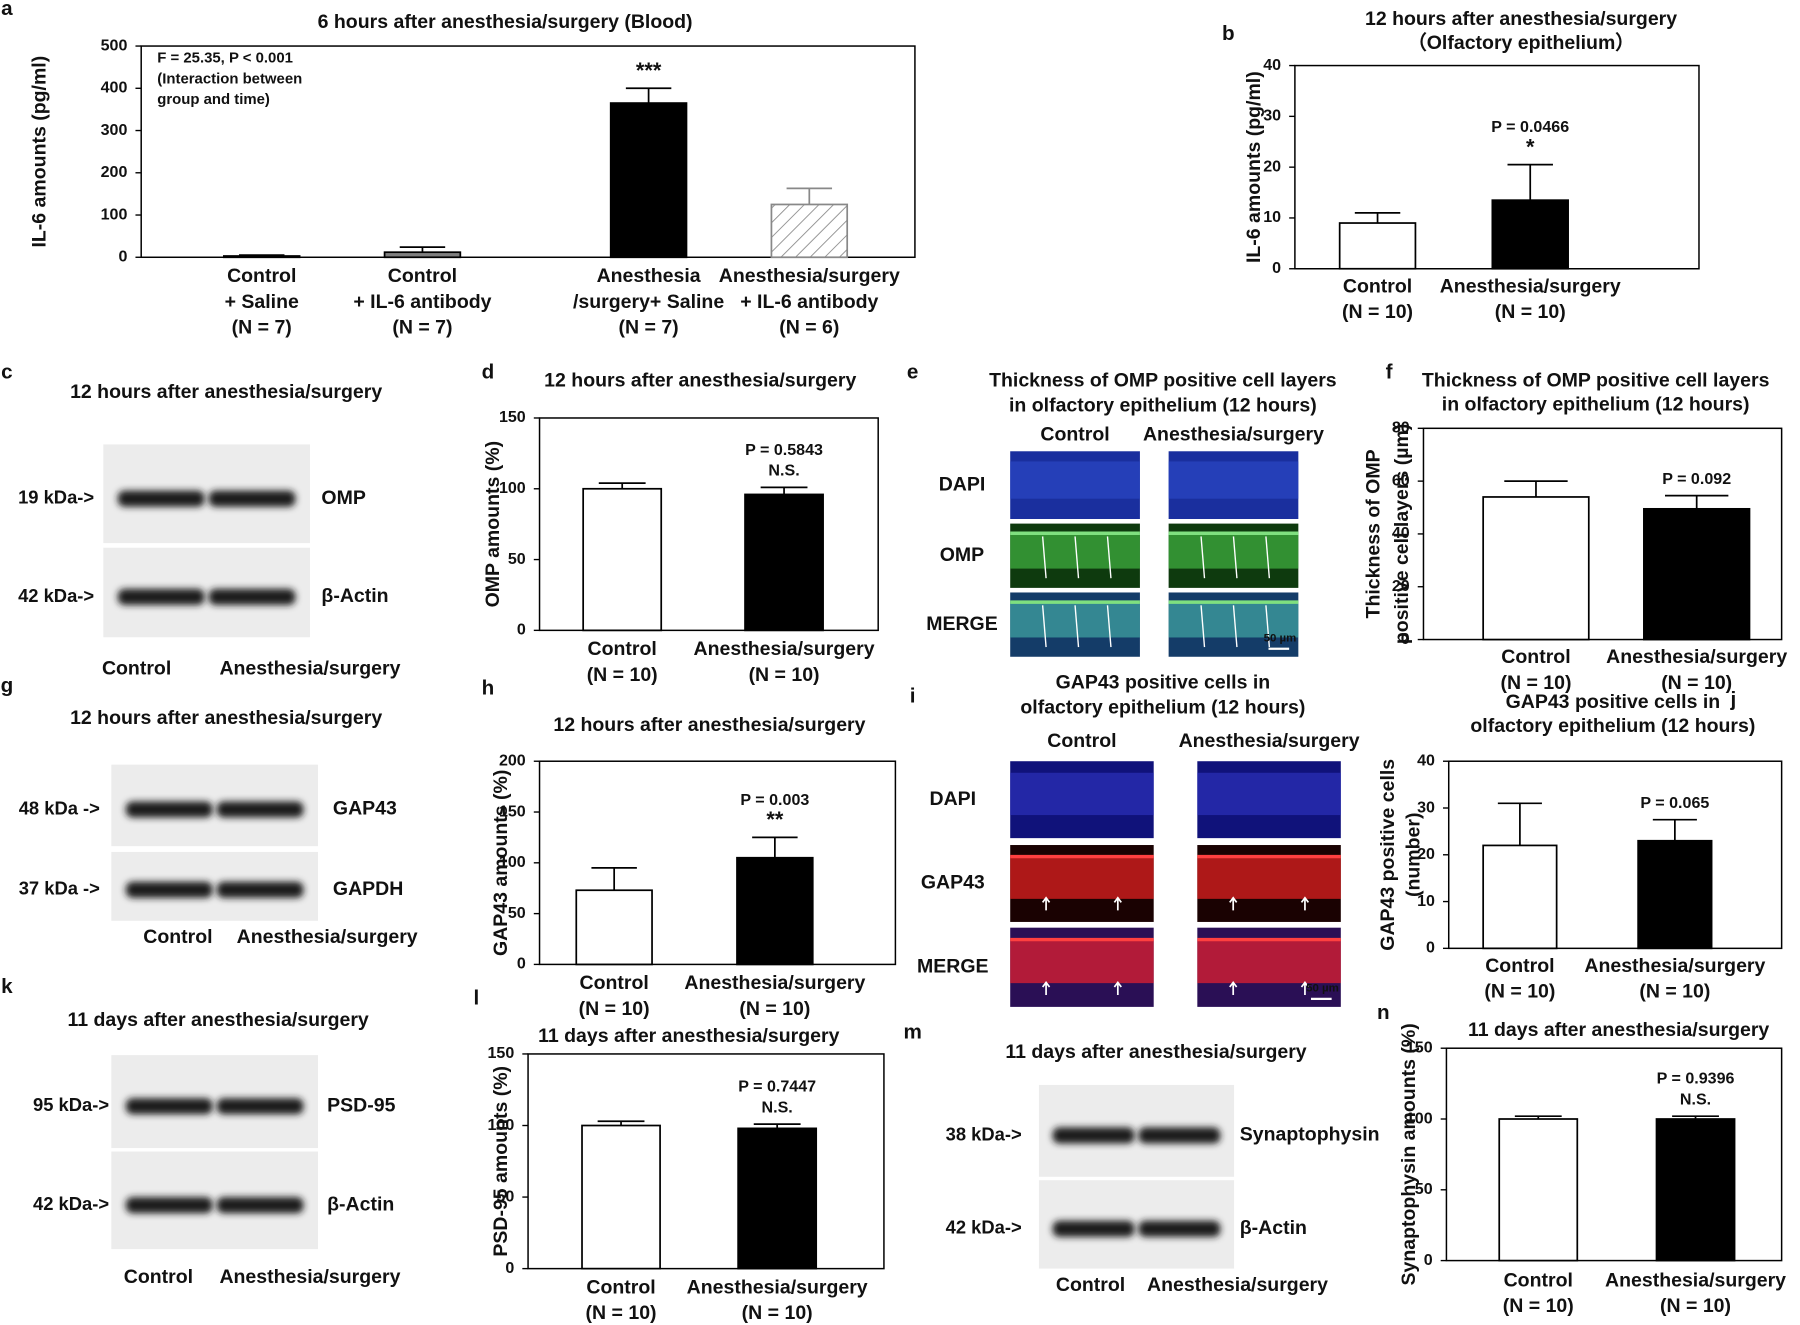 Image resolution: width=1800 pixels, height=1325 pixels. What do you see at coordinates (71, 1203) in the screenshot?
I see `blot-marker: 42 kDa->` at bounding box center [71, 1203].